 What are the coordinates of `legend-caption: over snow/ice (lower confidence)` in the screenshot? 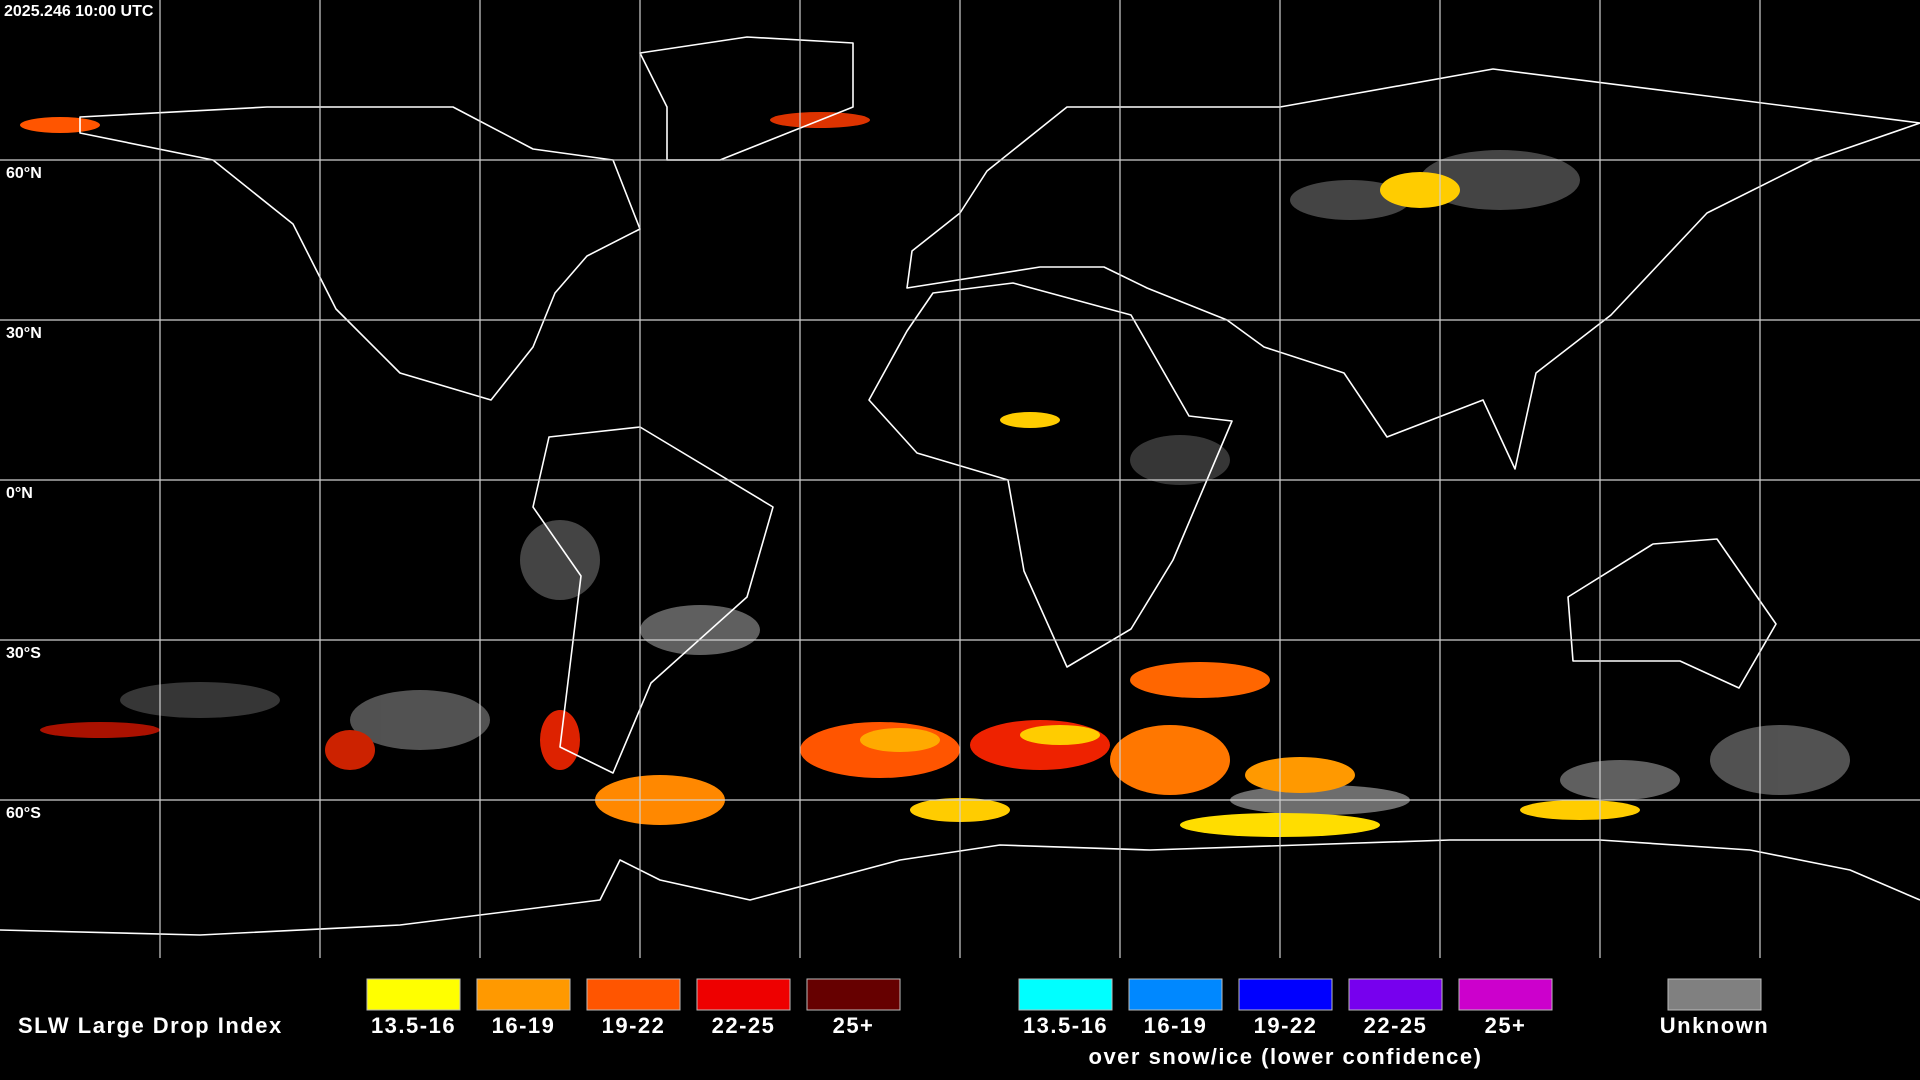 It's located at (1286, 1056).